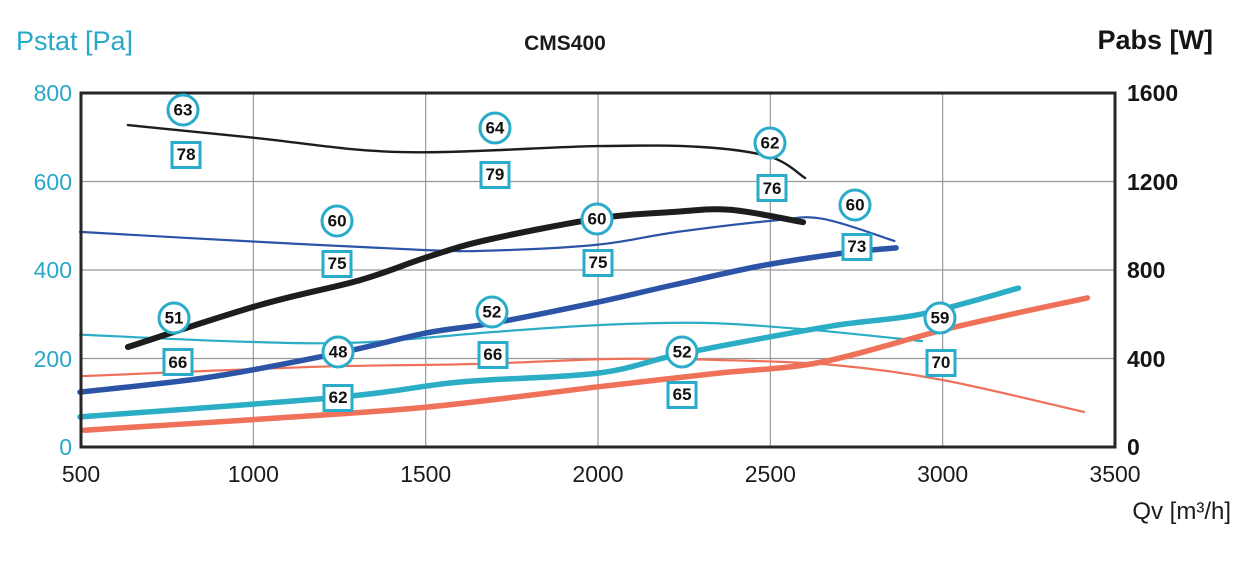  Describe the element at coordinates (338, 352) in the screenshot. I see `sound-level-circle-badge: 48` at that location.